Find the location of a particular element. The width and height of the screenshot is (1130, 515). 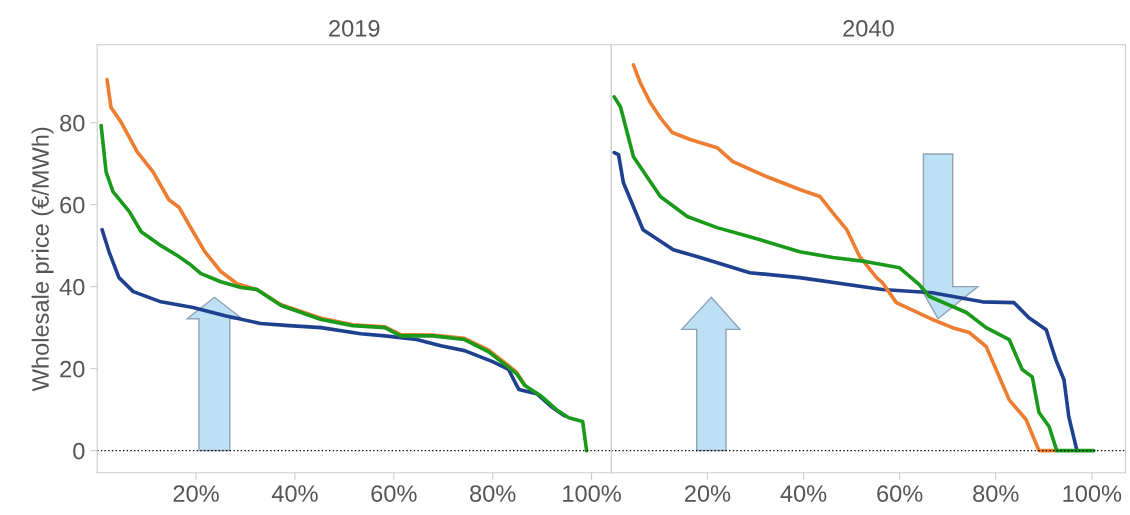

y-tick-label: 80 is located at coordinates (72, 123).